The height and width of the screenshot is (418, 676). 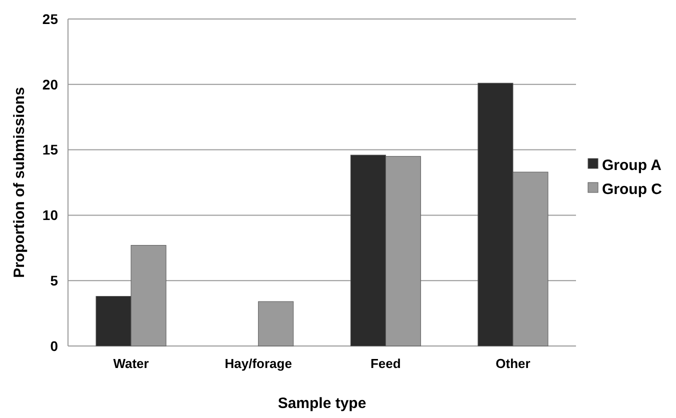 I want to click on y-tick-label: 5, so click(x=54, y=280).